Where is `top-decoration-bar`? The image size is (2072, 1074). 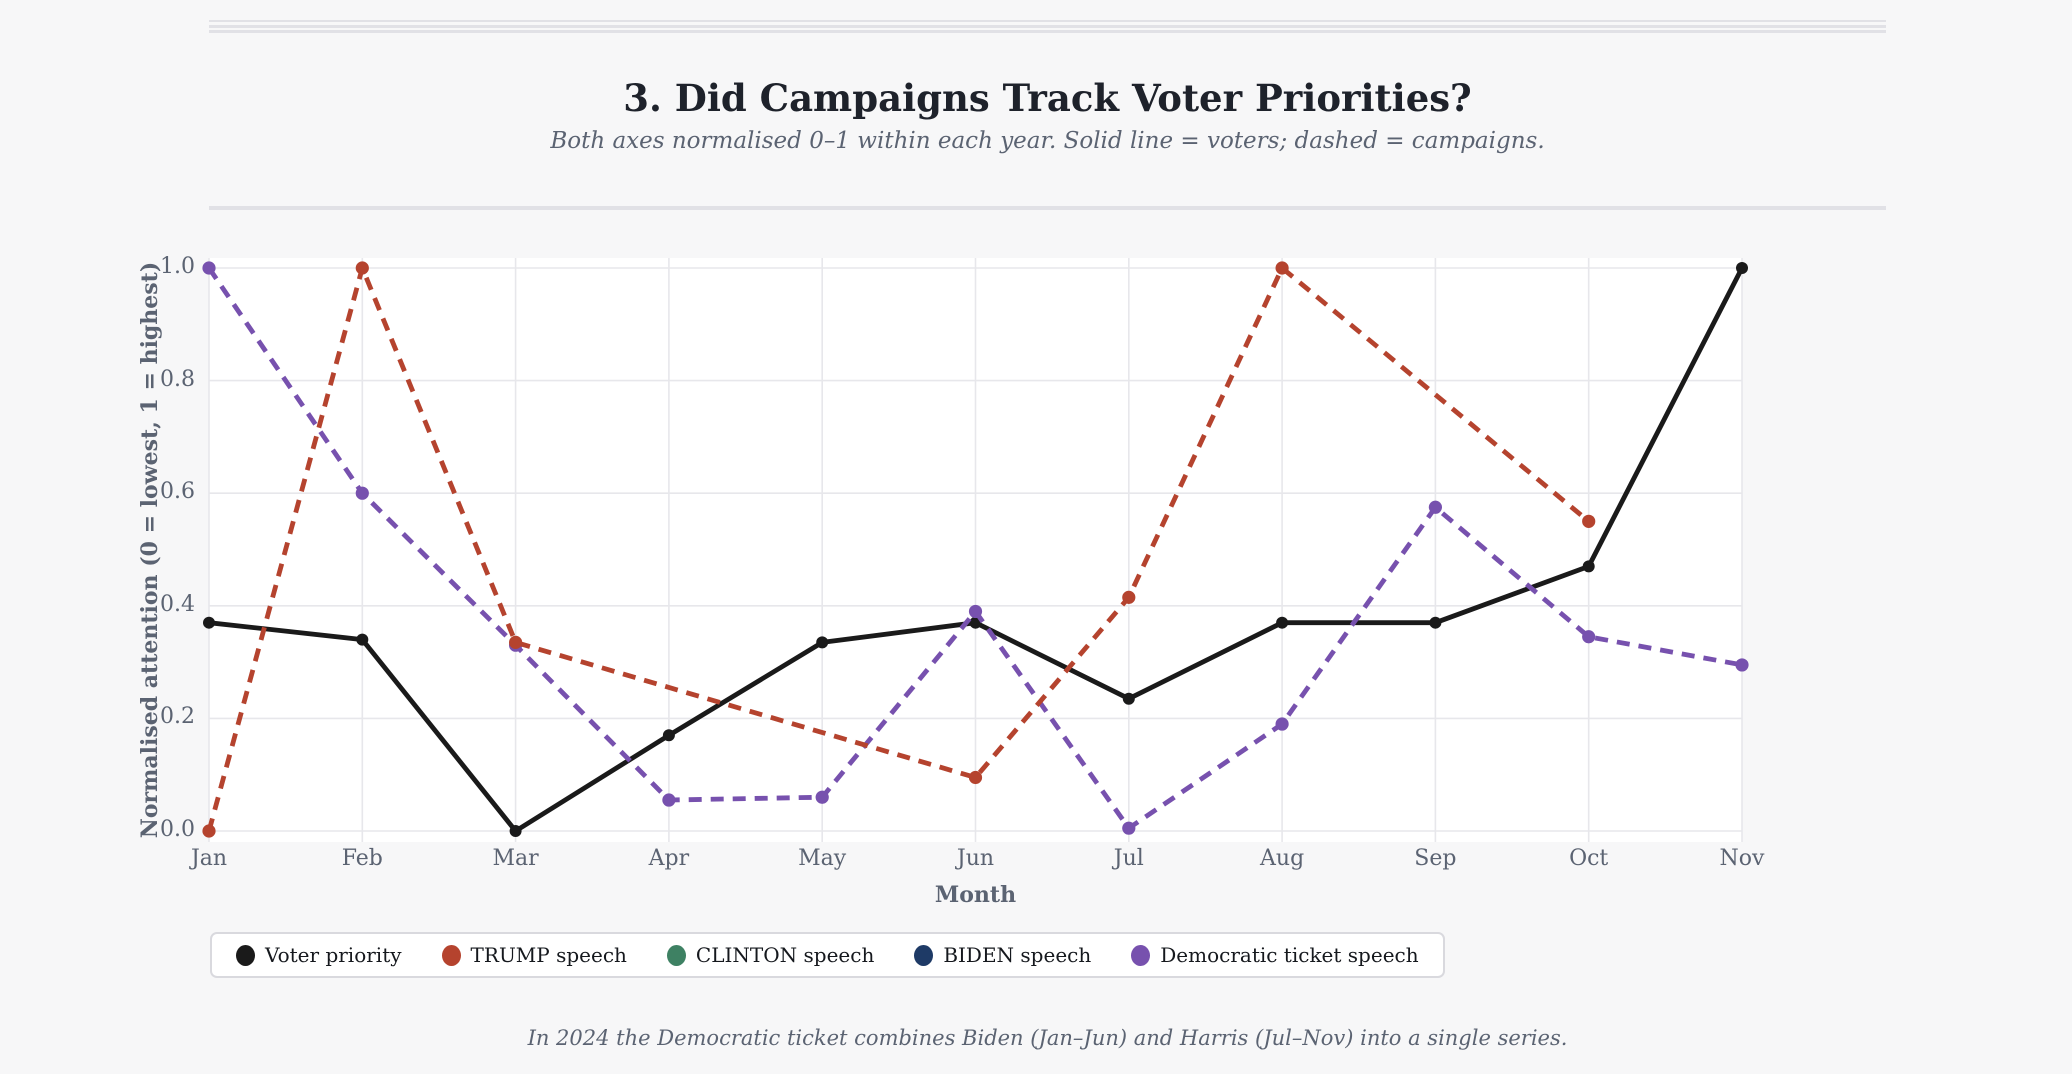
top-decoration-bar is located at coordinates (1047, 26).